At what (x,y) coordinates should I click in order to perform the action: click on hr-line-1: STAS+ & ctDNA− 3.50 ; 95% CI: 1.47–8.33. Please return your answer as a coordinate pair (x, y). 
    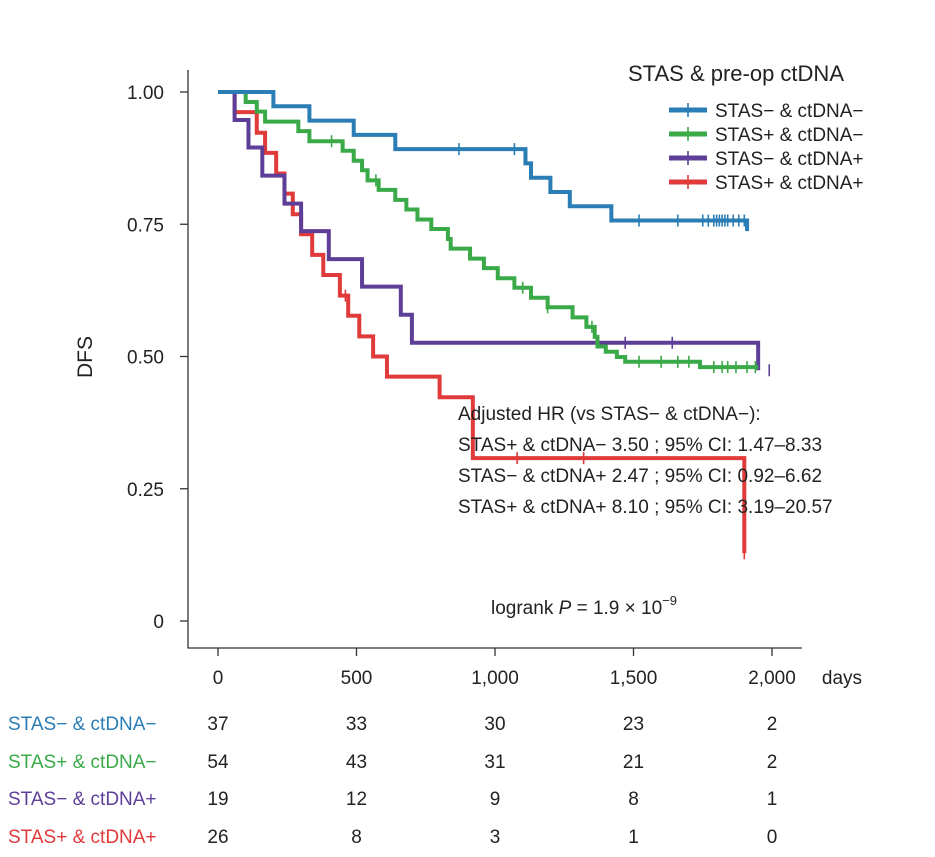
    Looking at the image, I should click on (640, 445).